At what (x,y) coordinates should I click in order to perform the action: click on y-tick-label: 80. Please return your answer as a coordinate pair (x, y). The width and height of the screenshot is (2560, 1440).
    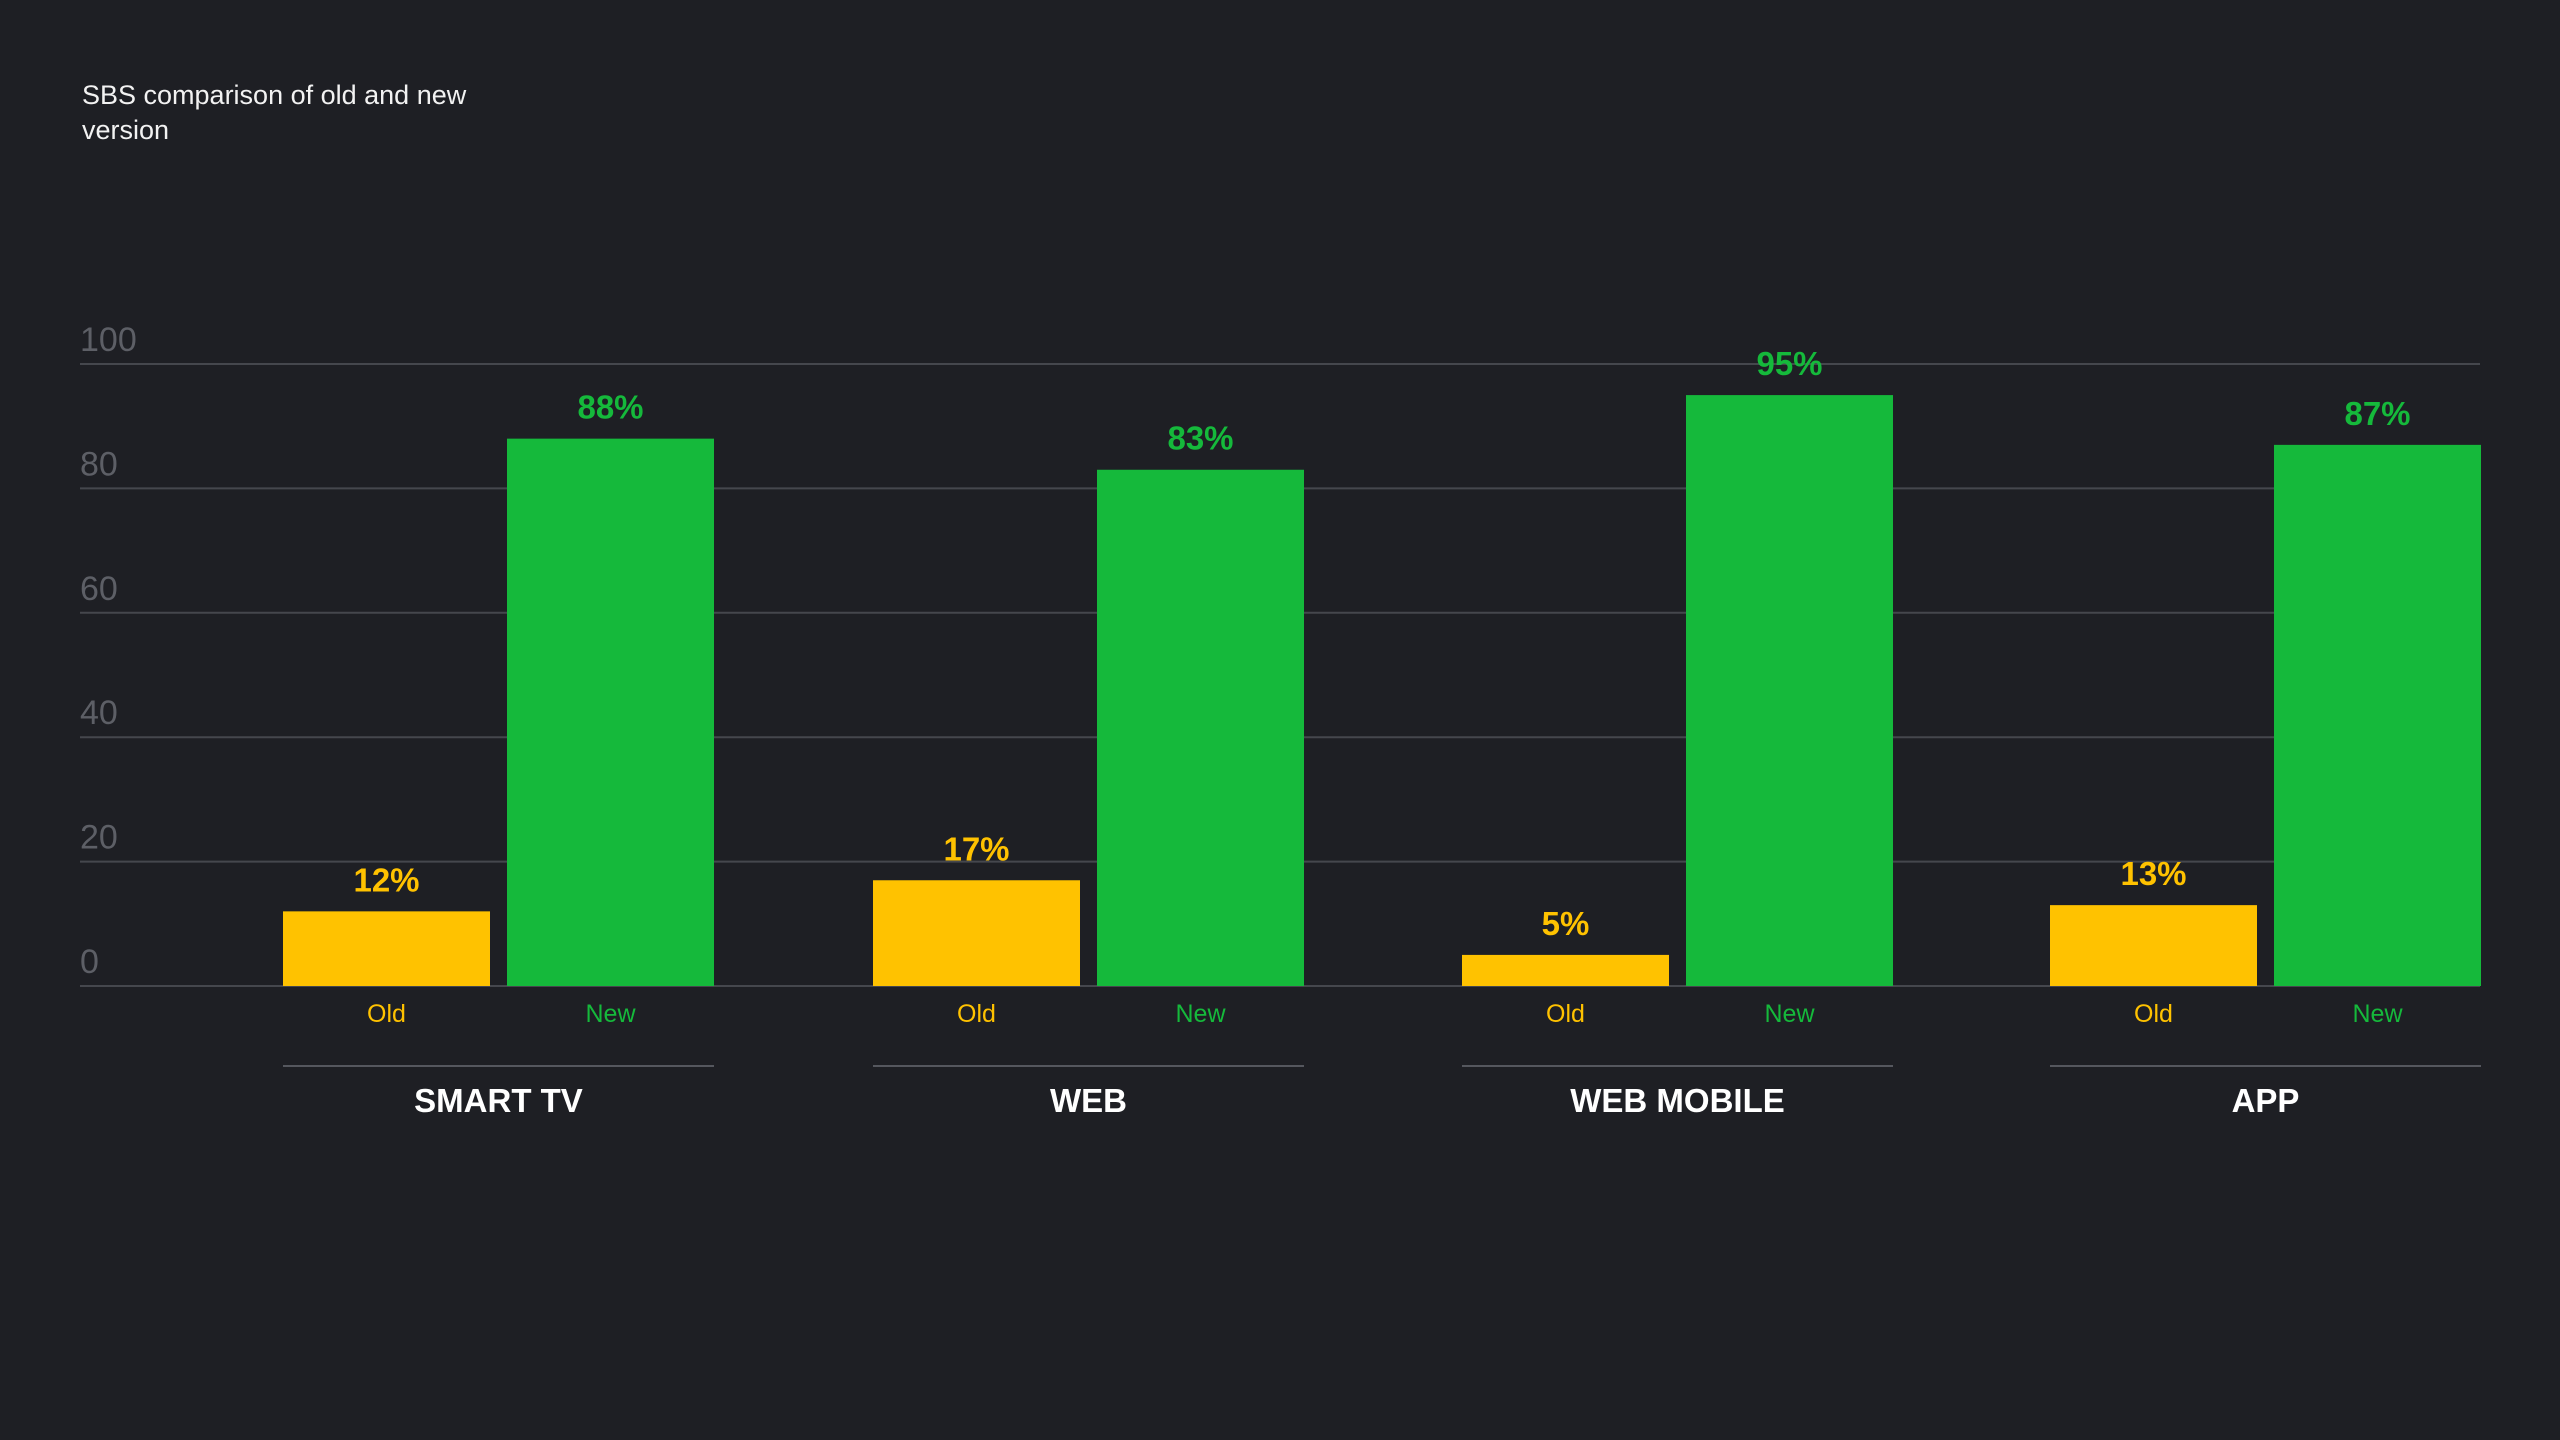
    Looking at the image, I should click on (99, 464).